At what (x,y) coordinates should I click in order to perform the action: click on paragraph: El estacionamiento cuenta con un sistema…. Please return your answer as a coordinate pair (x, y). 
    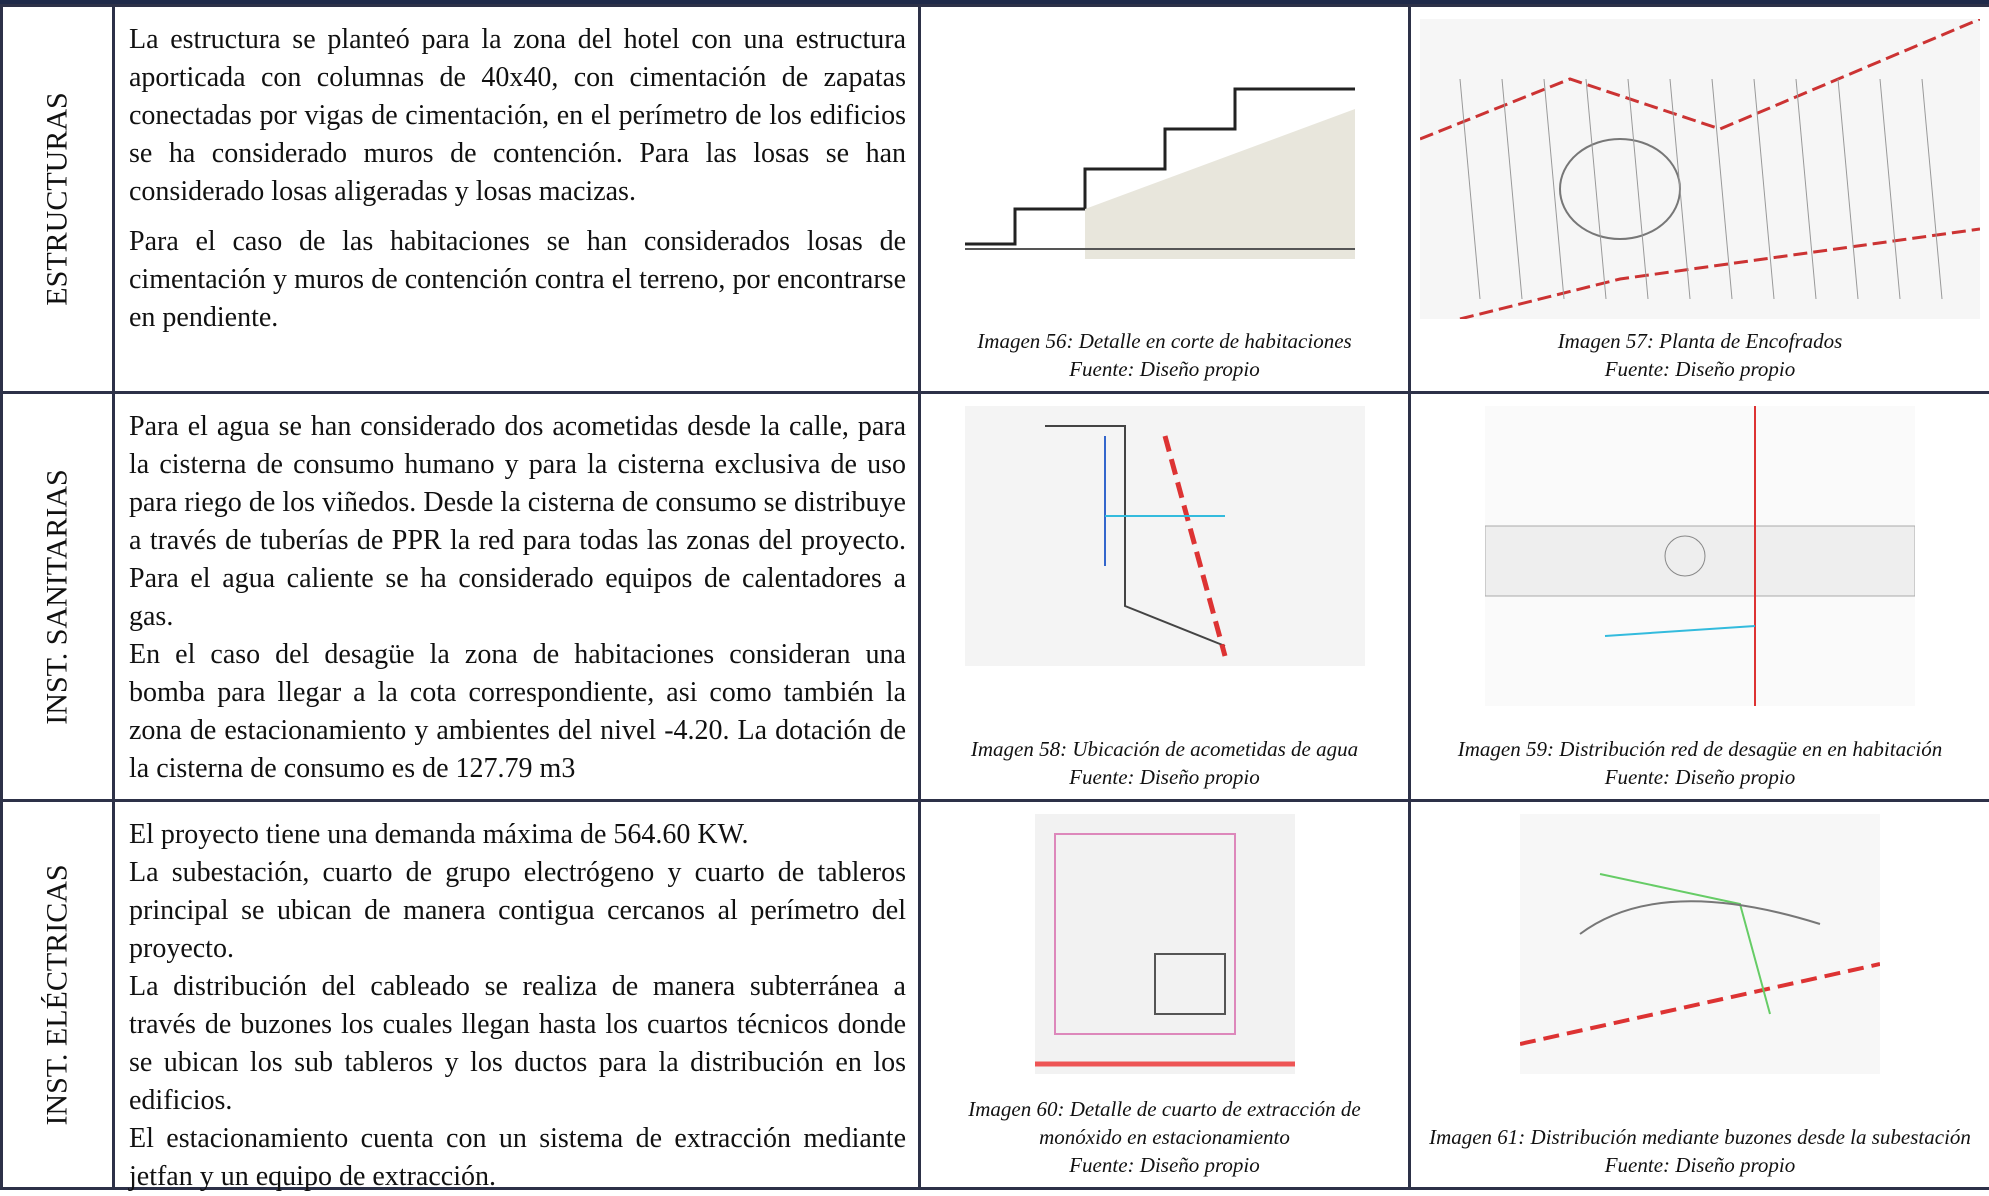
    Looking at the image, I should click on (517, 1157).